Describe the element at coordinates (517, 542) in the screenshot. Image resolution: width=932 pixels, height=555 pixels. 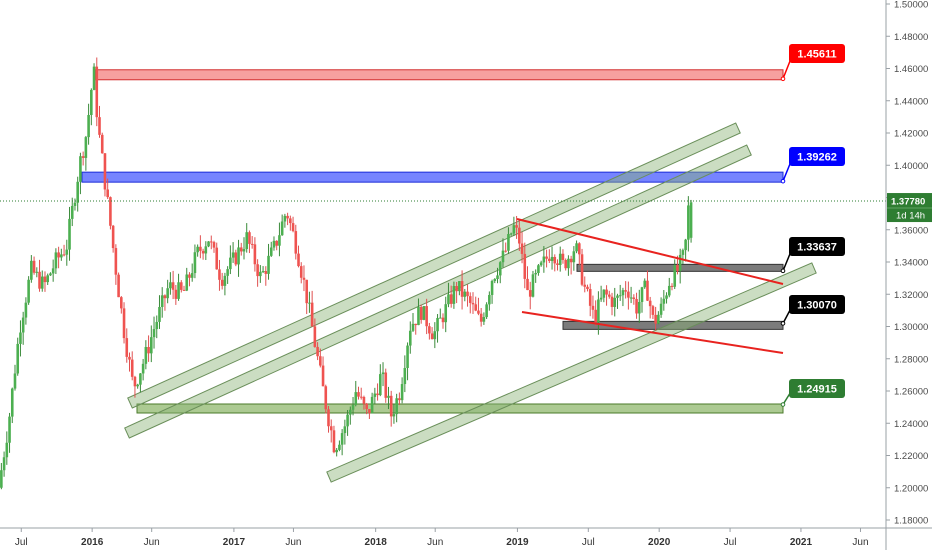
I see `x-tick-label: 2019` at that location.